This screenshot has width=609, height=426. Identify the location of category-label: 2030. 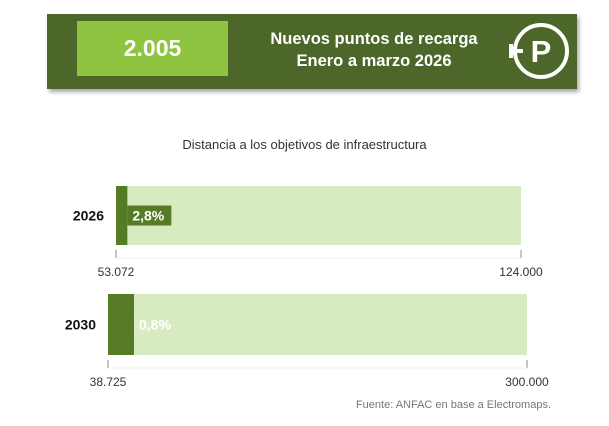
(80, 325).